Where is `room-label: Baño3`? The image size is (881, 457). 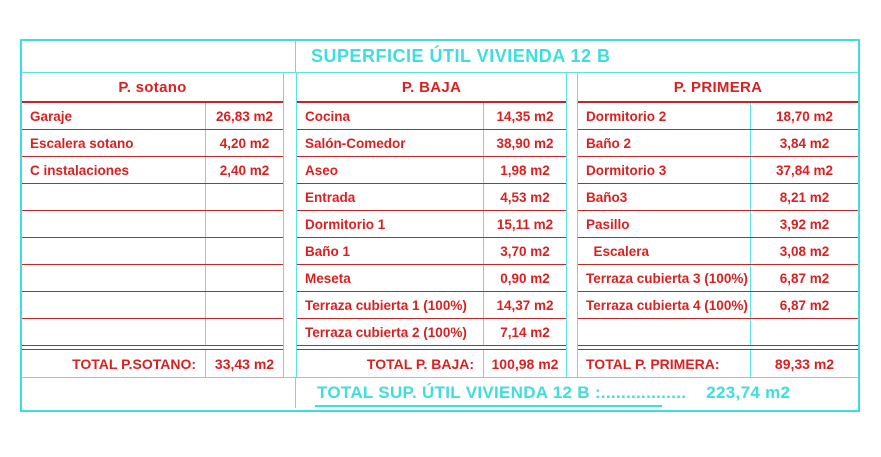 room-label: Baño3 is located at coordinates (664, 197).